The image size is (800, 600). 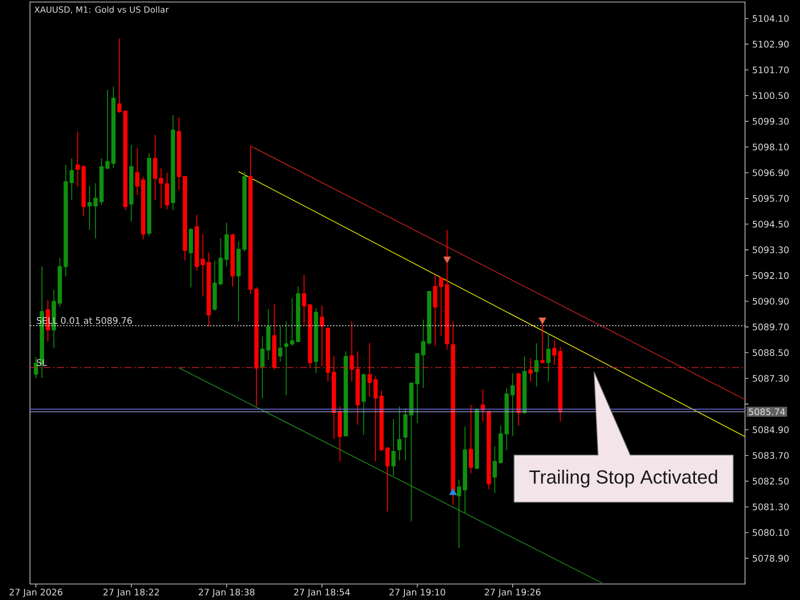 What do you see at coordinates (623, 479) in the screenshot?
I see `annotation: Trailing Stop Activated` at bounding box center [623, 479].